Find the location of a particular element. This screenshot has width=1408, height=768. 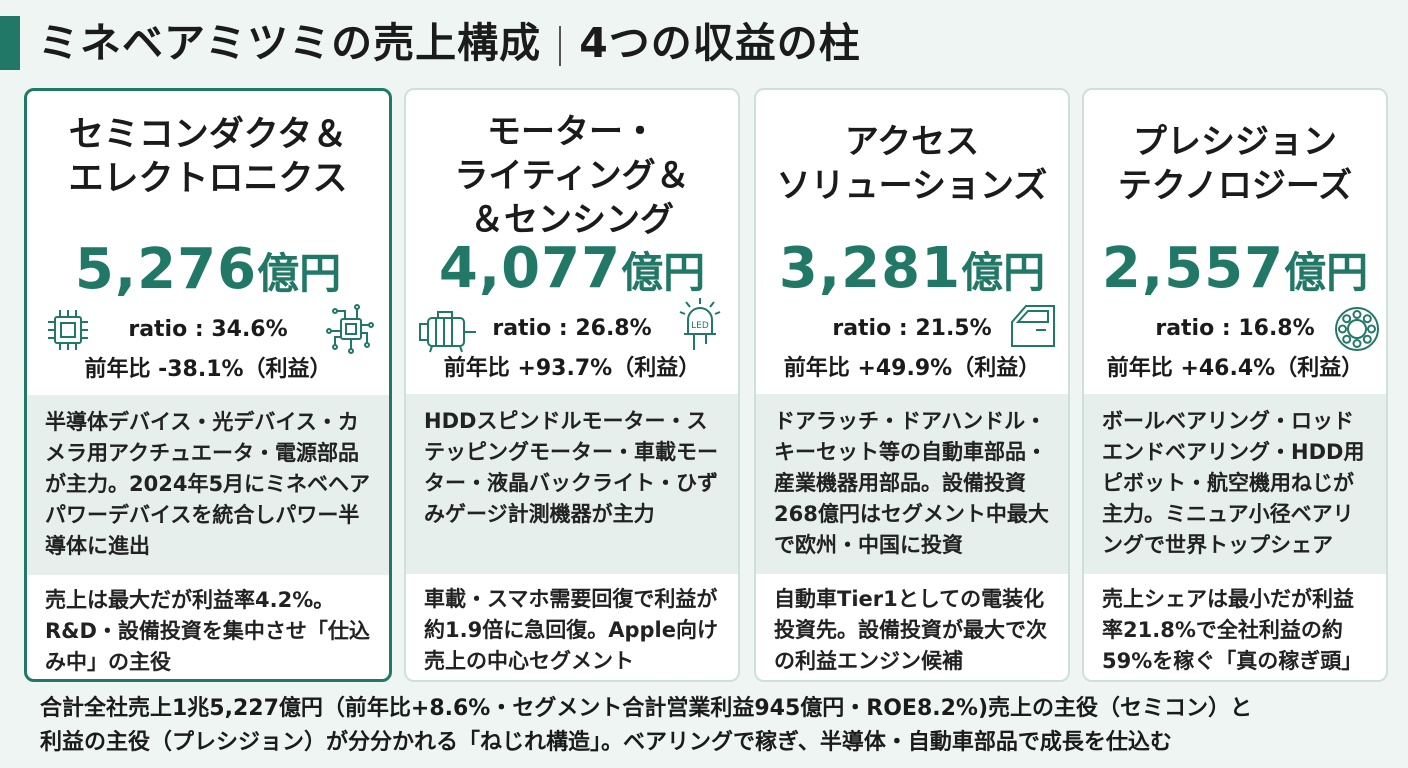

segment-name: モーター・ ライティング＆ ＆センシング is located at coordinates (572, 176).